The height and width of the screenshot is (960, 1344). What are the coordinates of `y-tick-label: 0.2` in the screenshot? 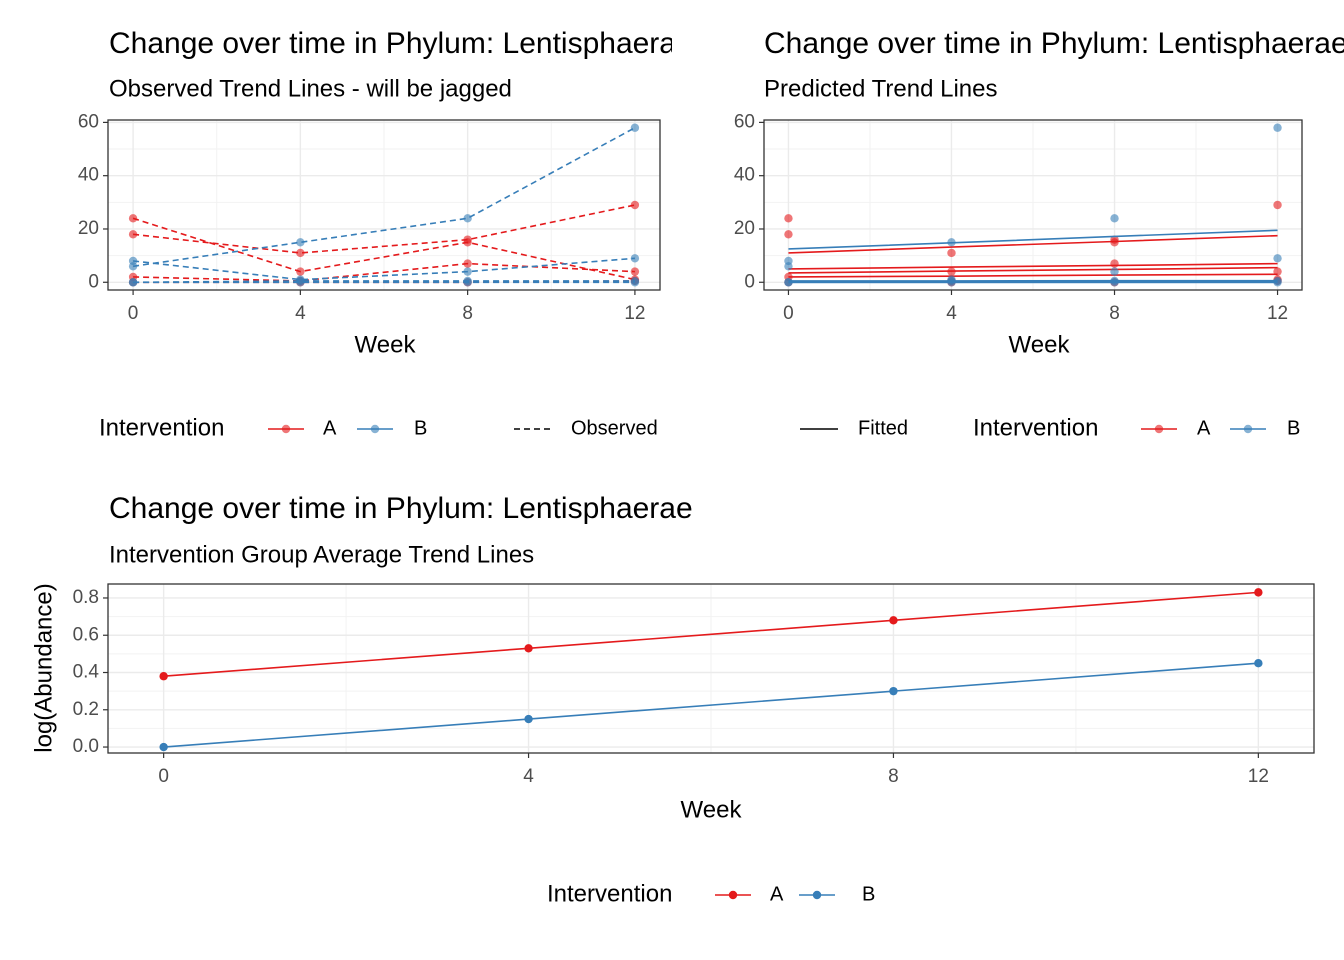 It's located at (86, 709).